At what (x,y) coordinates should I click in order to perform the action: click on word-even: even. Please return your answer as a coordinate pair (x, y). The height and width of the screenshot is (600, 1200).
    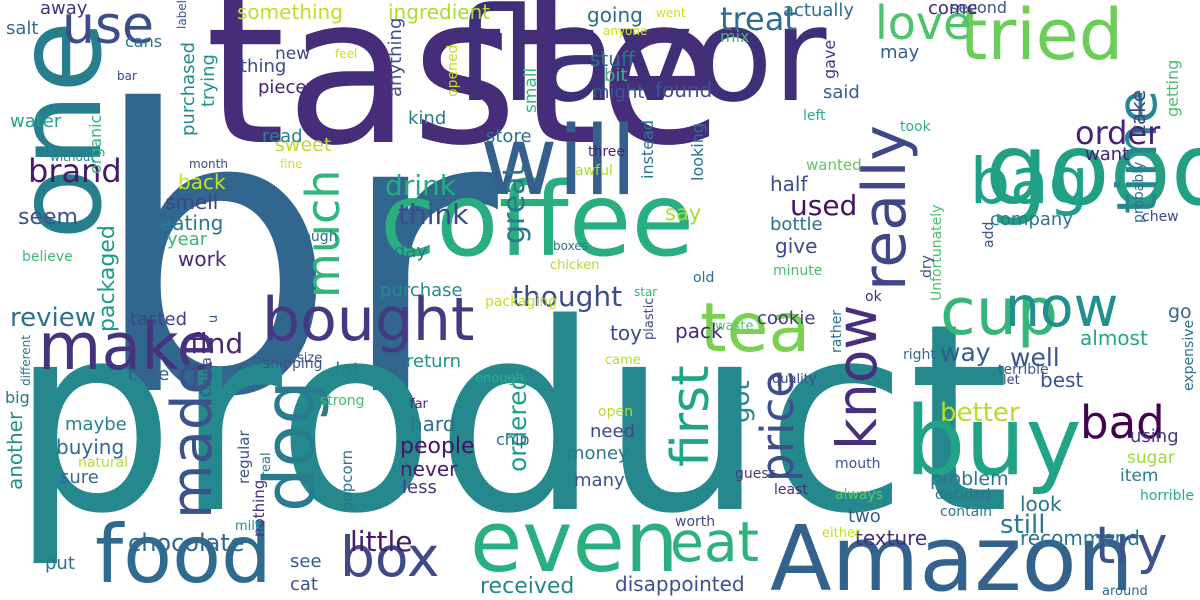
    Looking at the image, I should click on (574, 542).